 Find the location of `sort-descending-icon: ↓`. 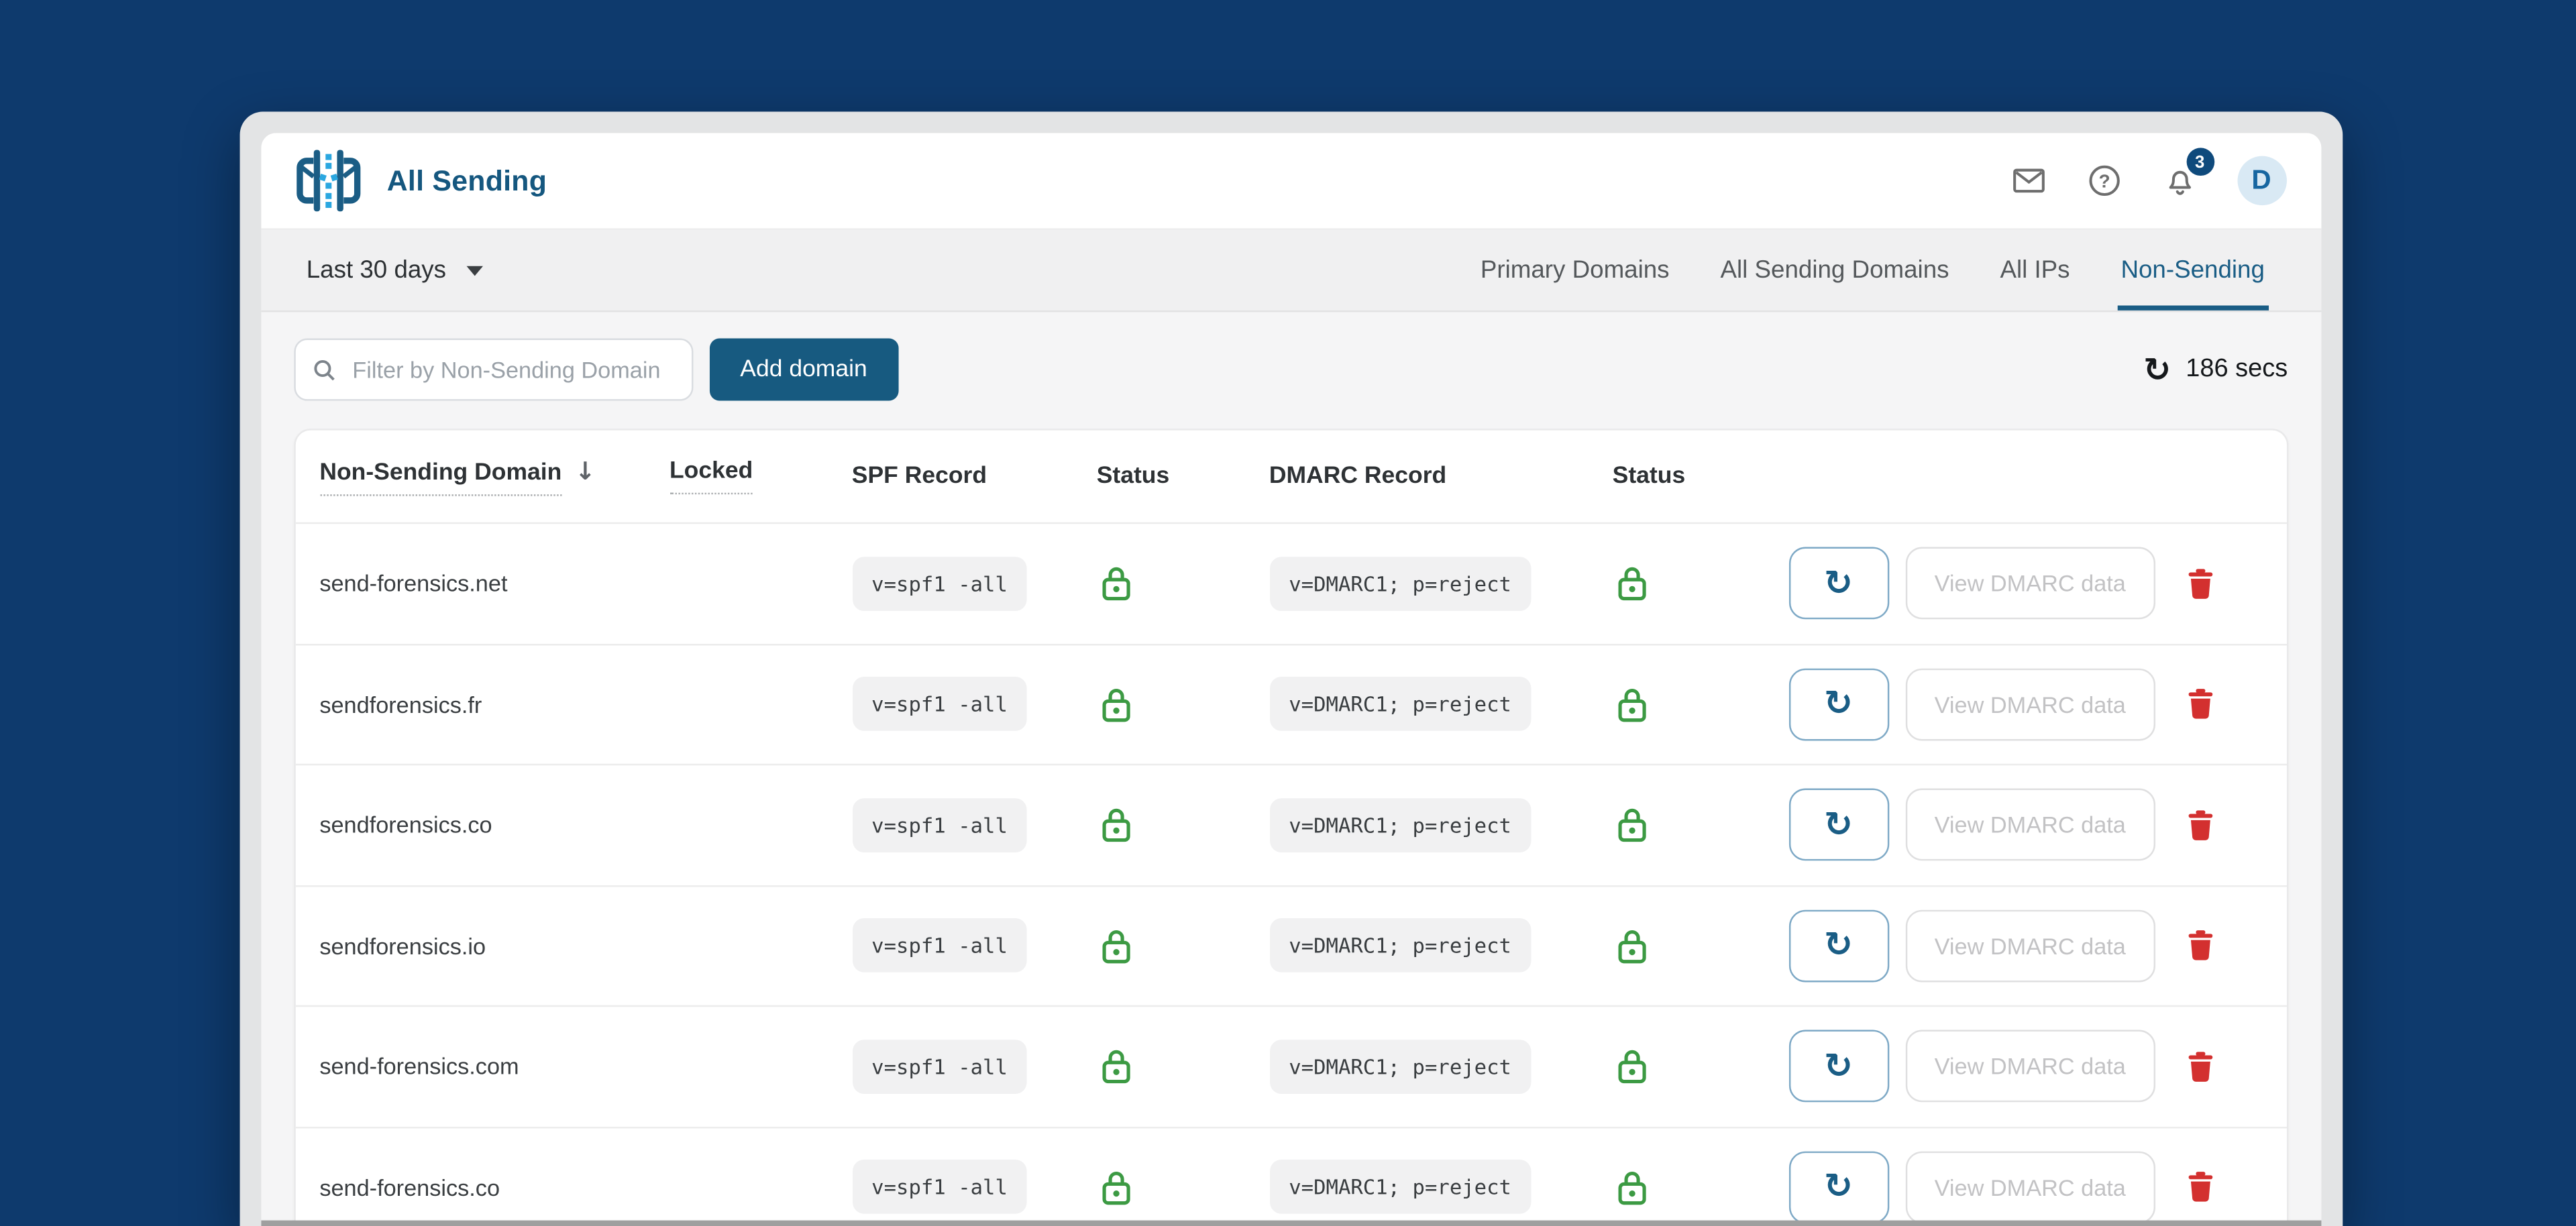

sort-descending-icon: ↓ is located at coordinates (585, 471).